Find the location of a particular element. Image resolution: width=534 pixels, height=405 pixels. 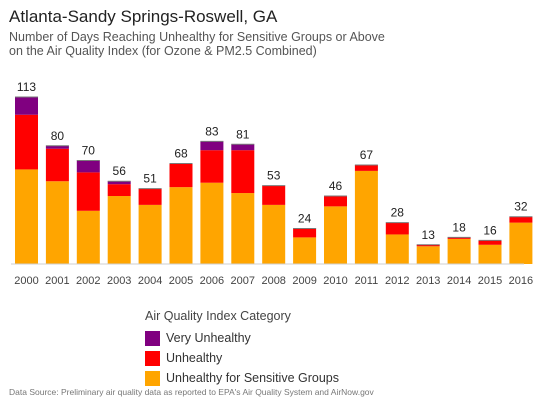

legend-item-unhealthy: Unhealthy is located at coordinates (242, 358).